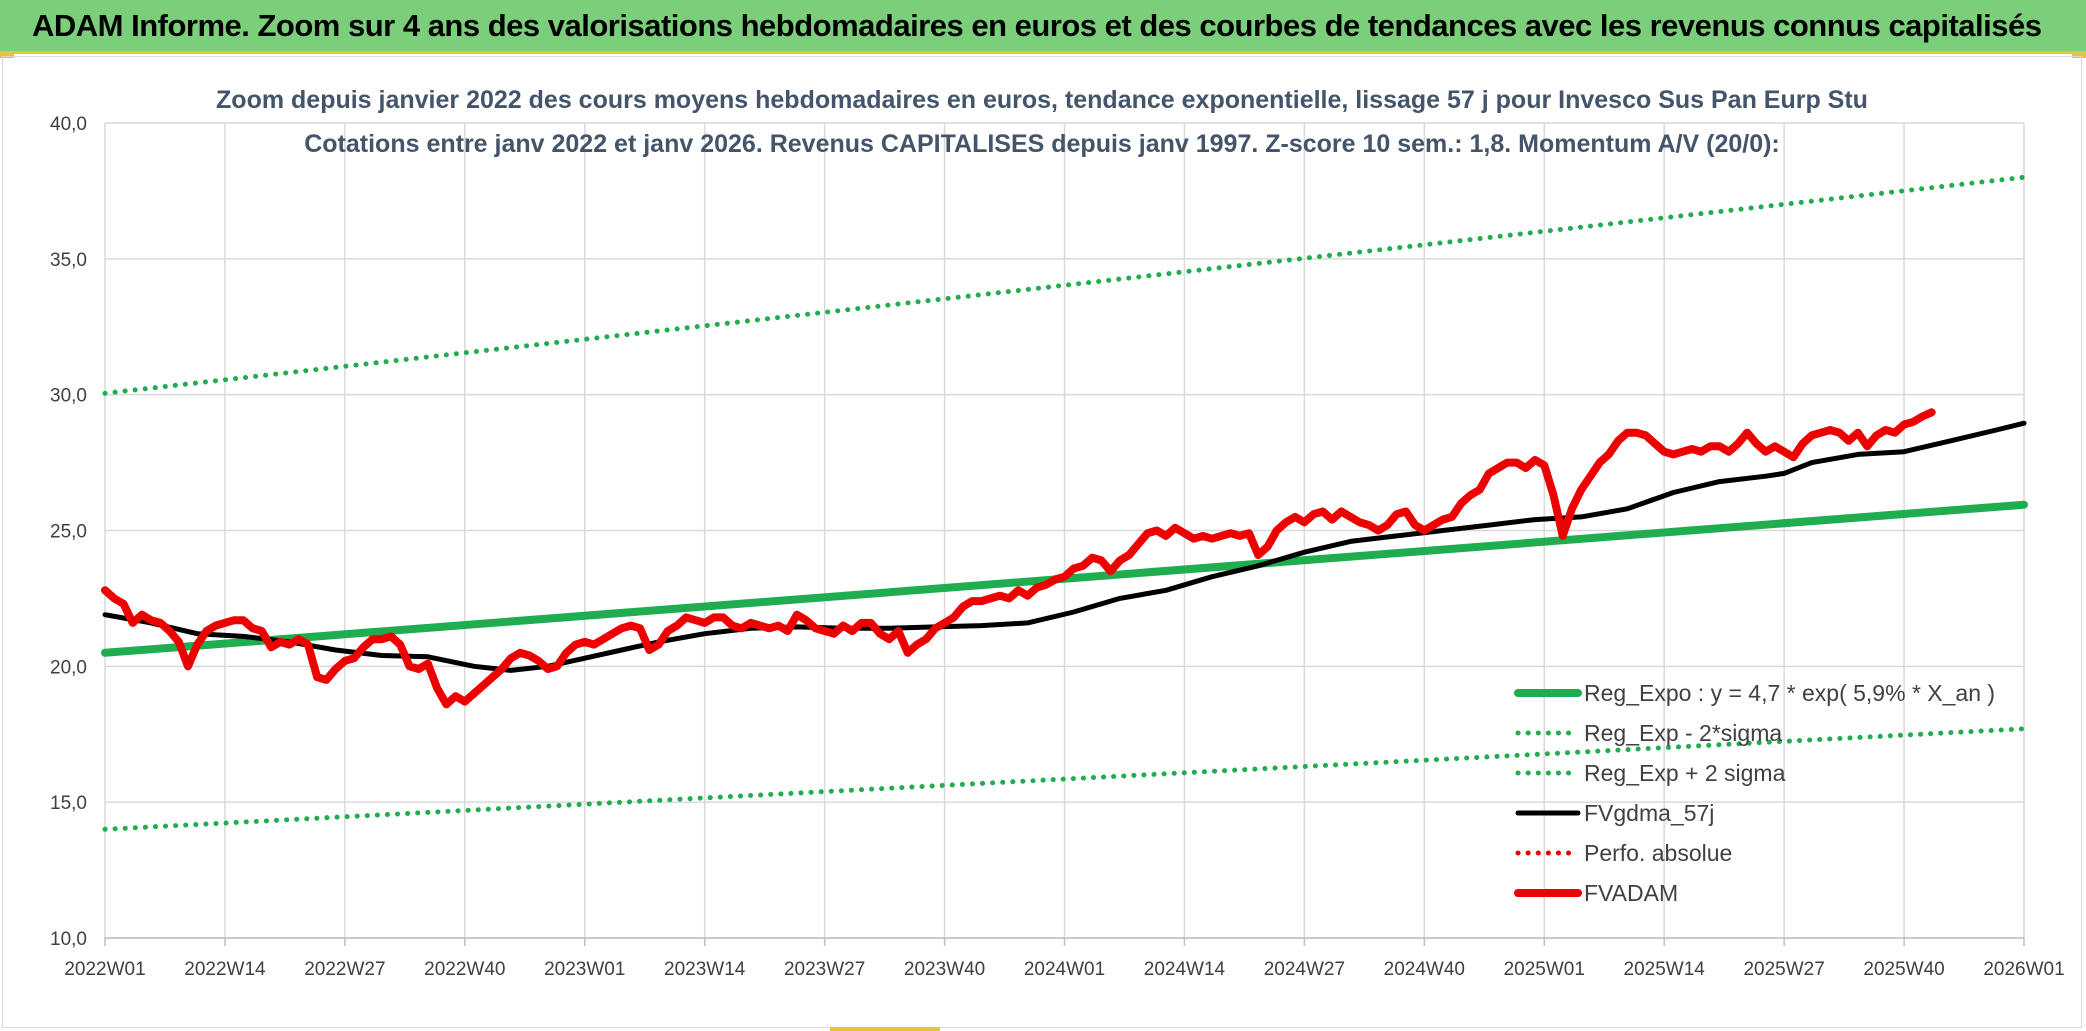  I want to click on legend-label: Perfo. absolue, so click(1658, 853).